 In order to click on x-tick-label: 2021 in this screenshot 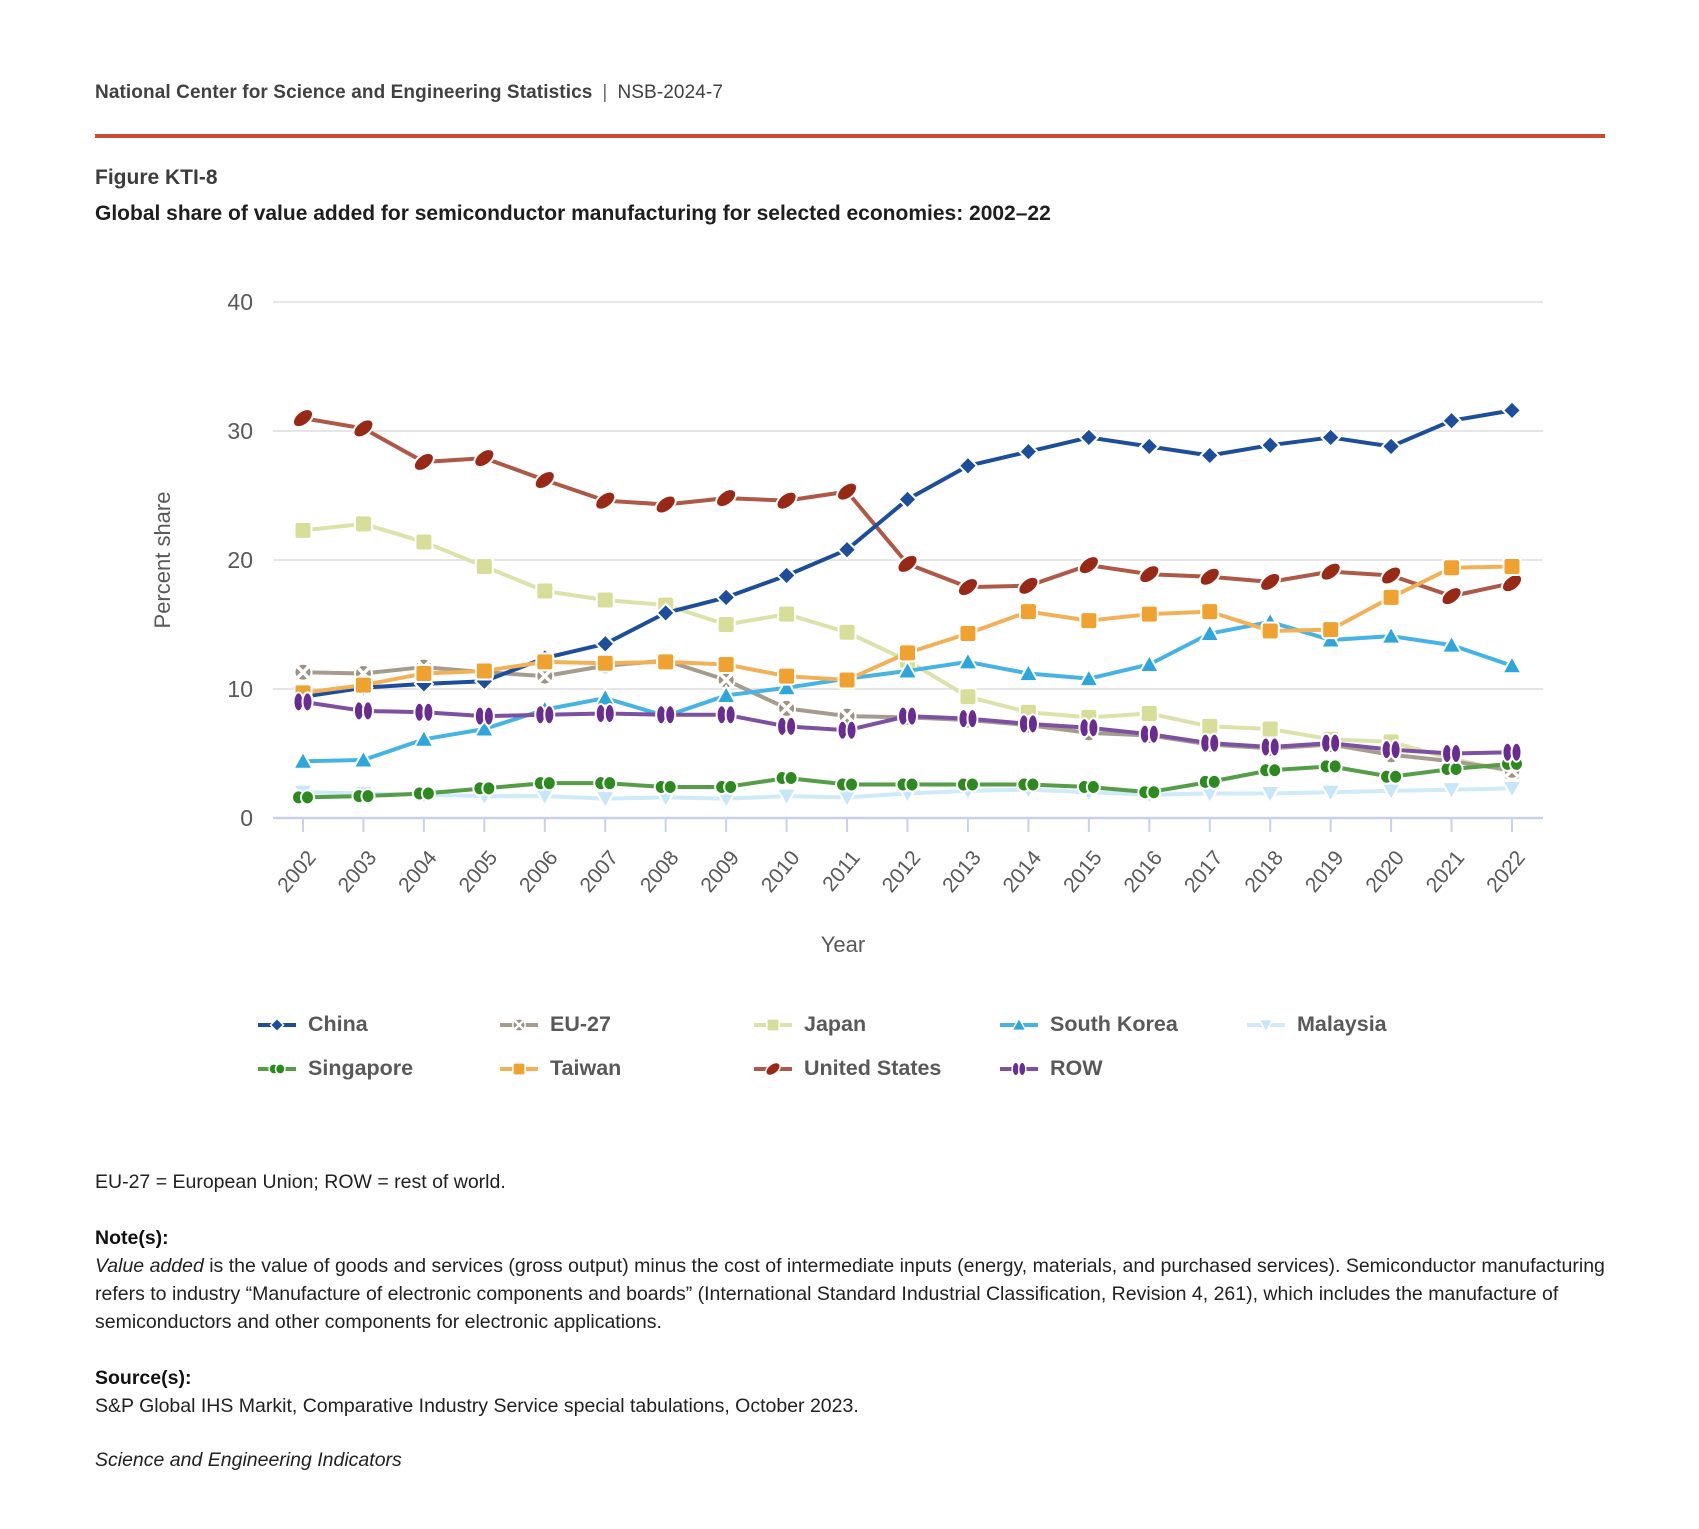, I will do `click(1446, 871)`.